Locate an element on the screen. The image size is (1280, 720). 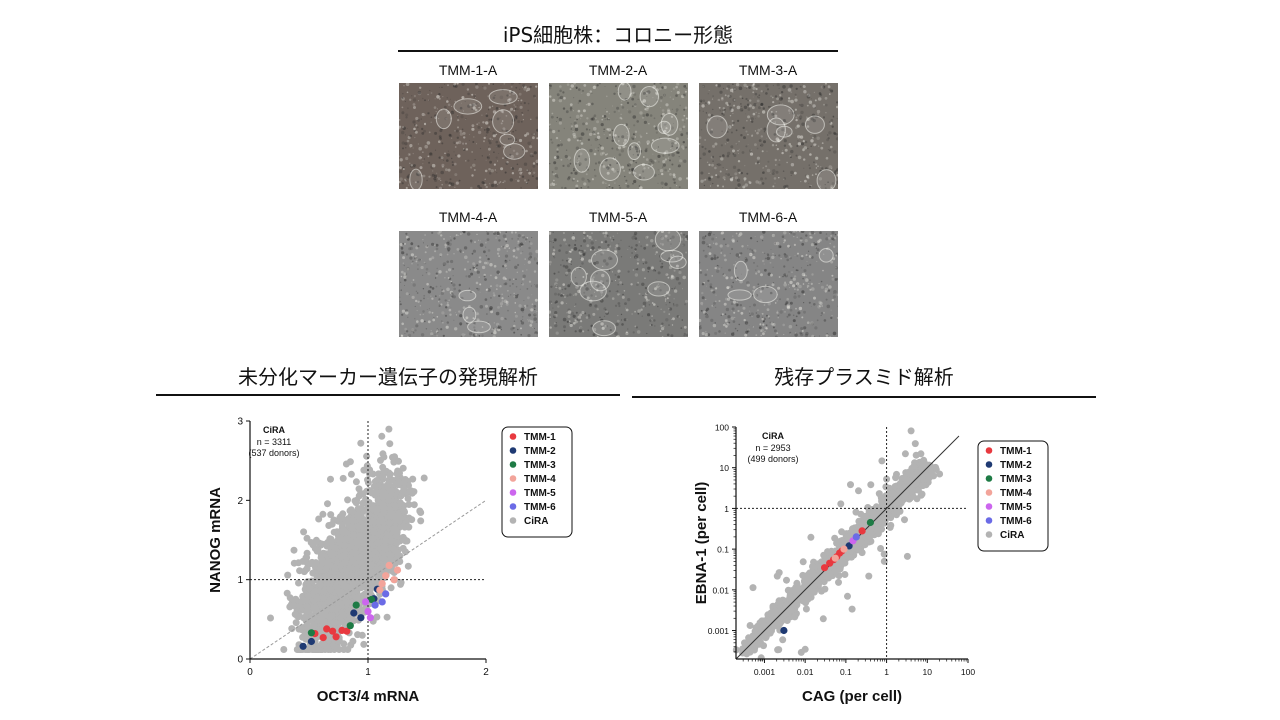
annotation-title: CiRA is located at coordinates (773, 436).